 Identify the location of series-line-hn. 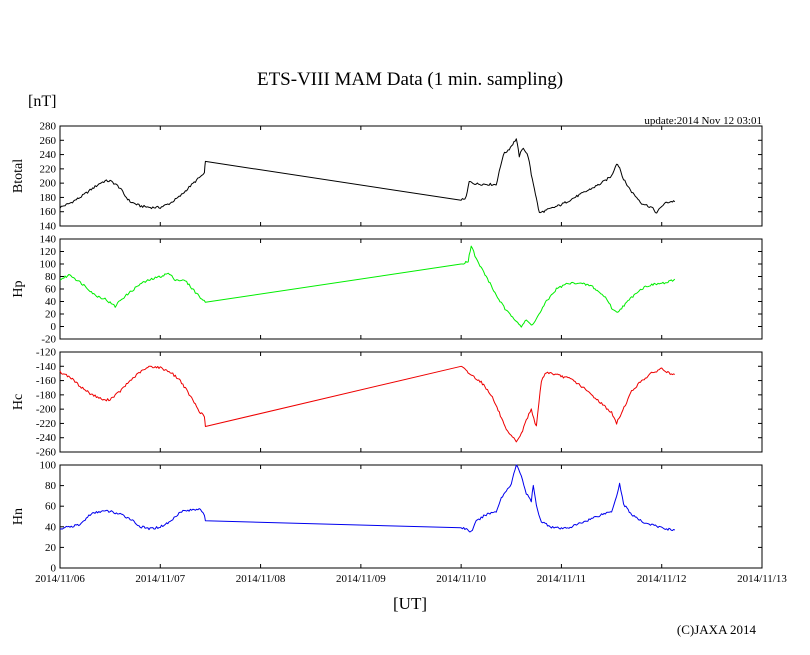
(367, 498).